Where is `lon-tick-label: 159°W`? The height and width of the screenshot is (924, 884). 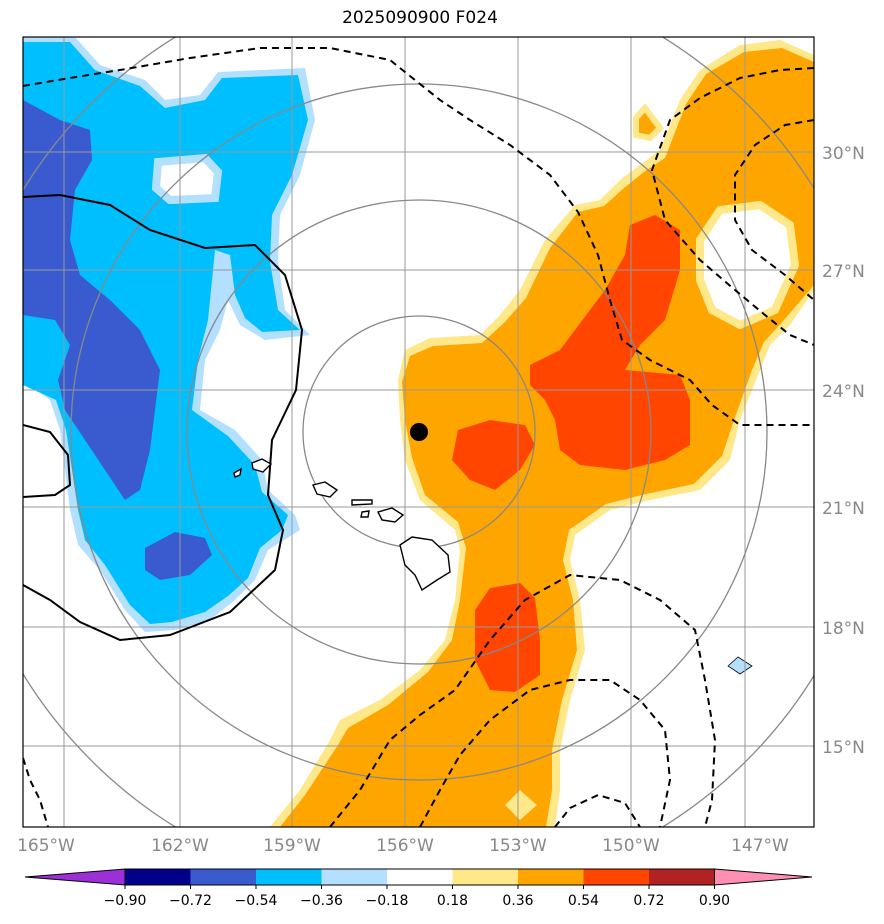 lon-tick-label: 159°W is located at coordinates (292, 846).